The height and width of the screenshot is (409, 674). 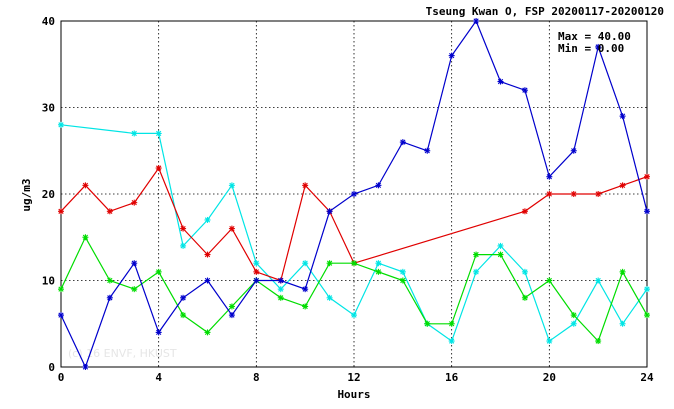 What do you see at coordinates (48, 194) in the screenshot?
I see `y-tick-label: 20` at bounding box center [48, 194].